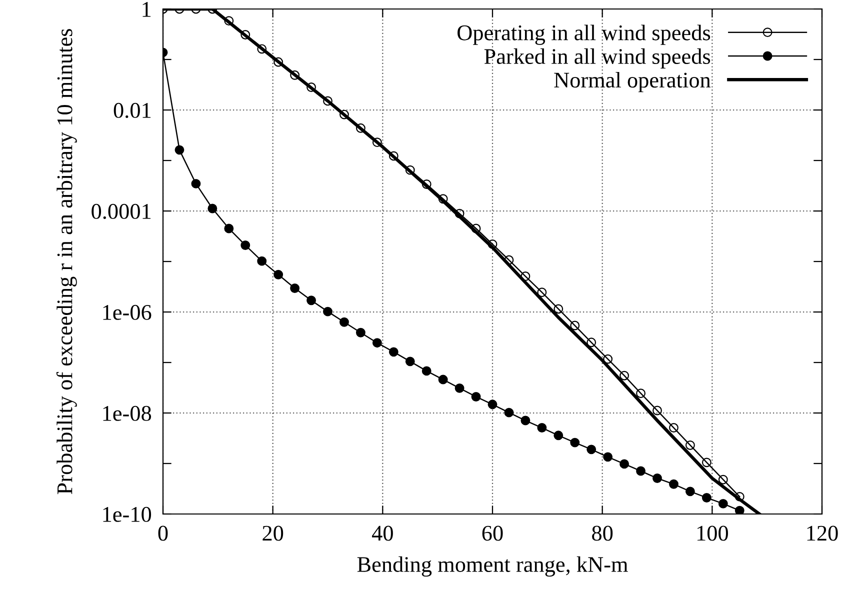 The height and width of the screenshot is (594, 842). I want to click on x-tick-label: 80, so click(602, 533).